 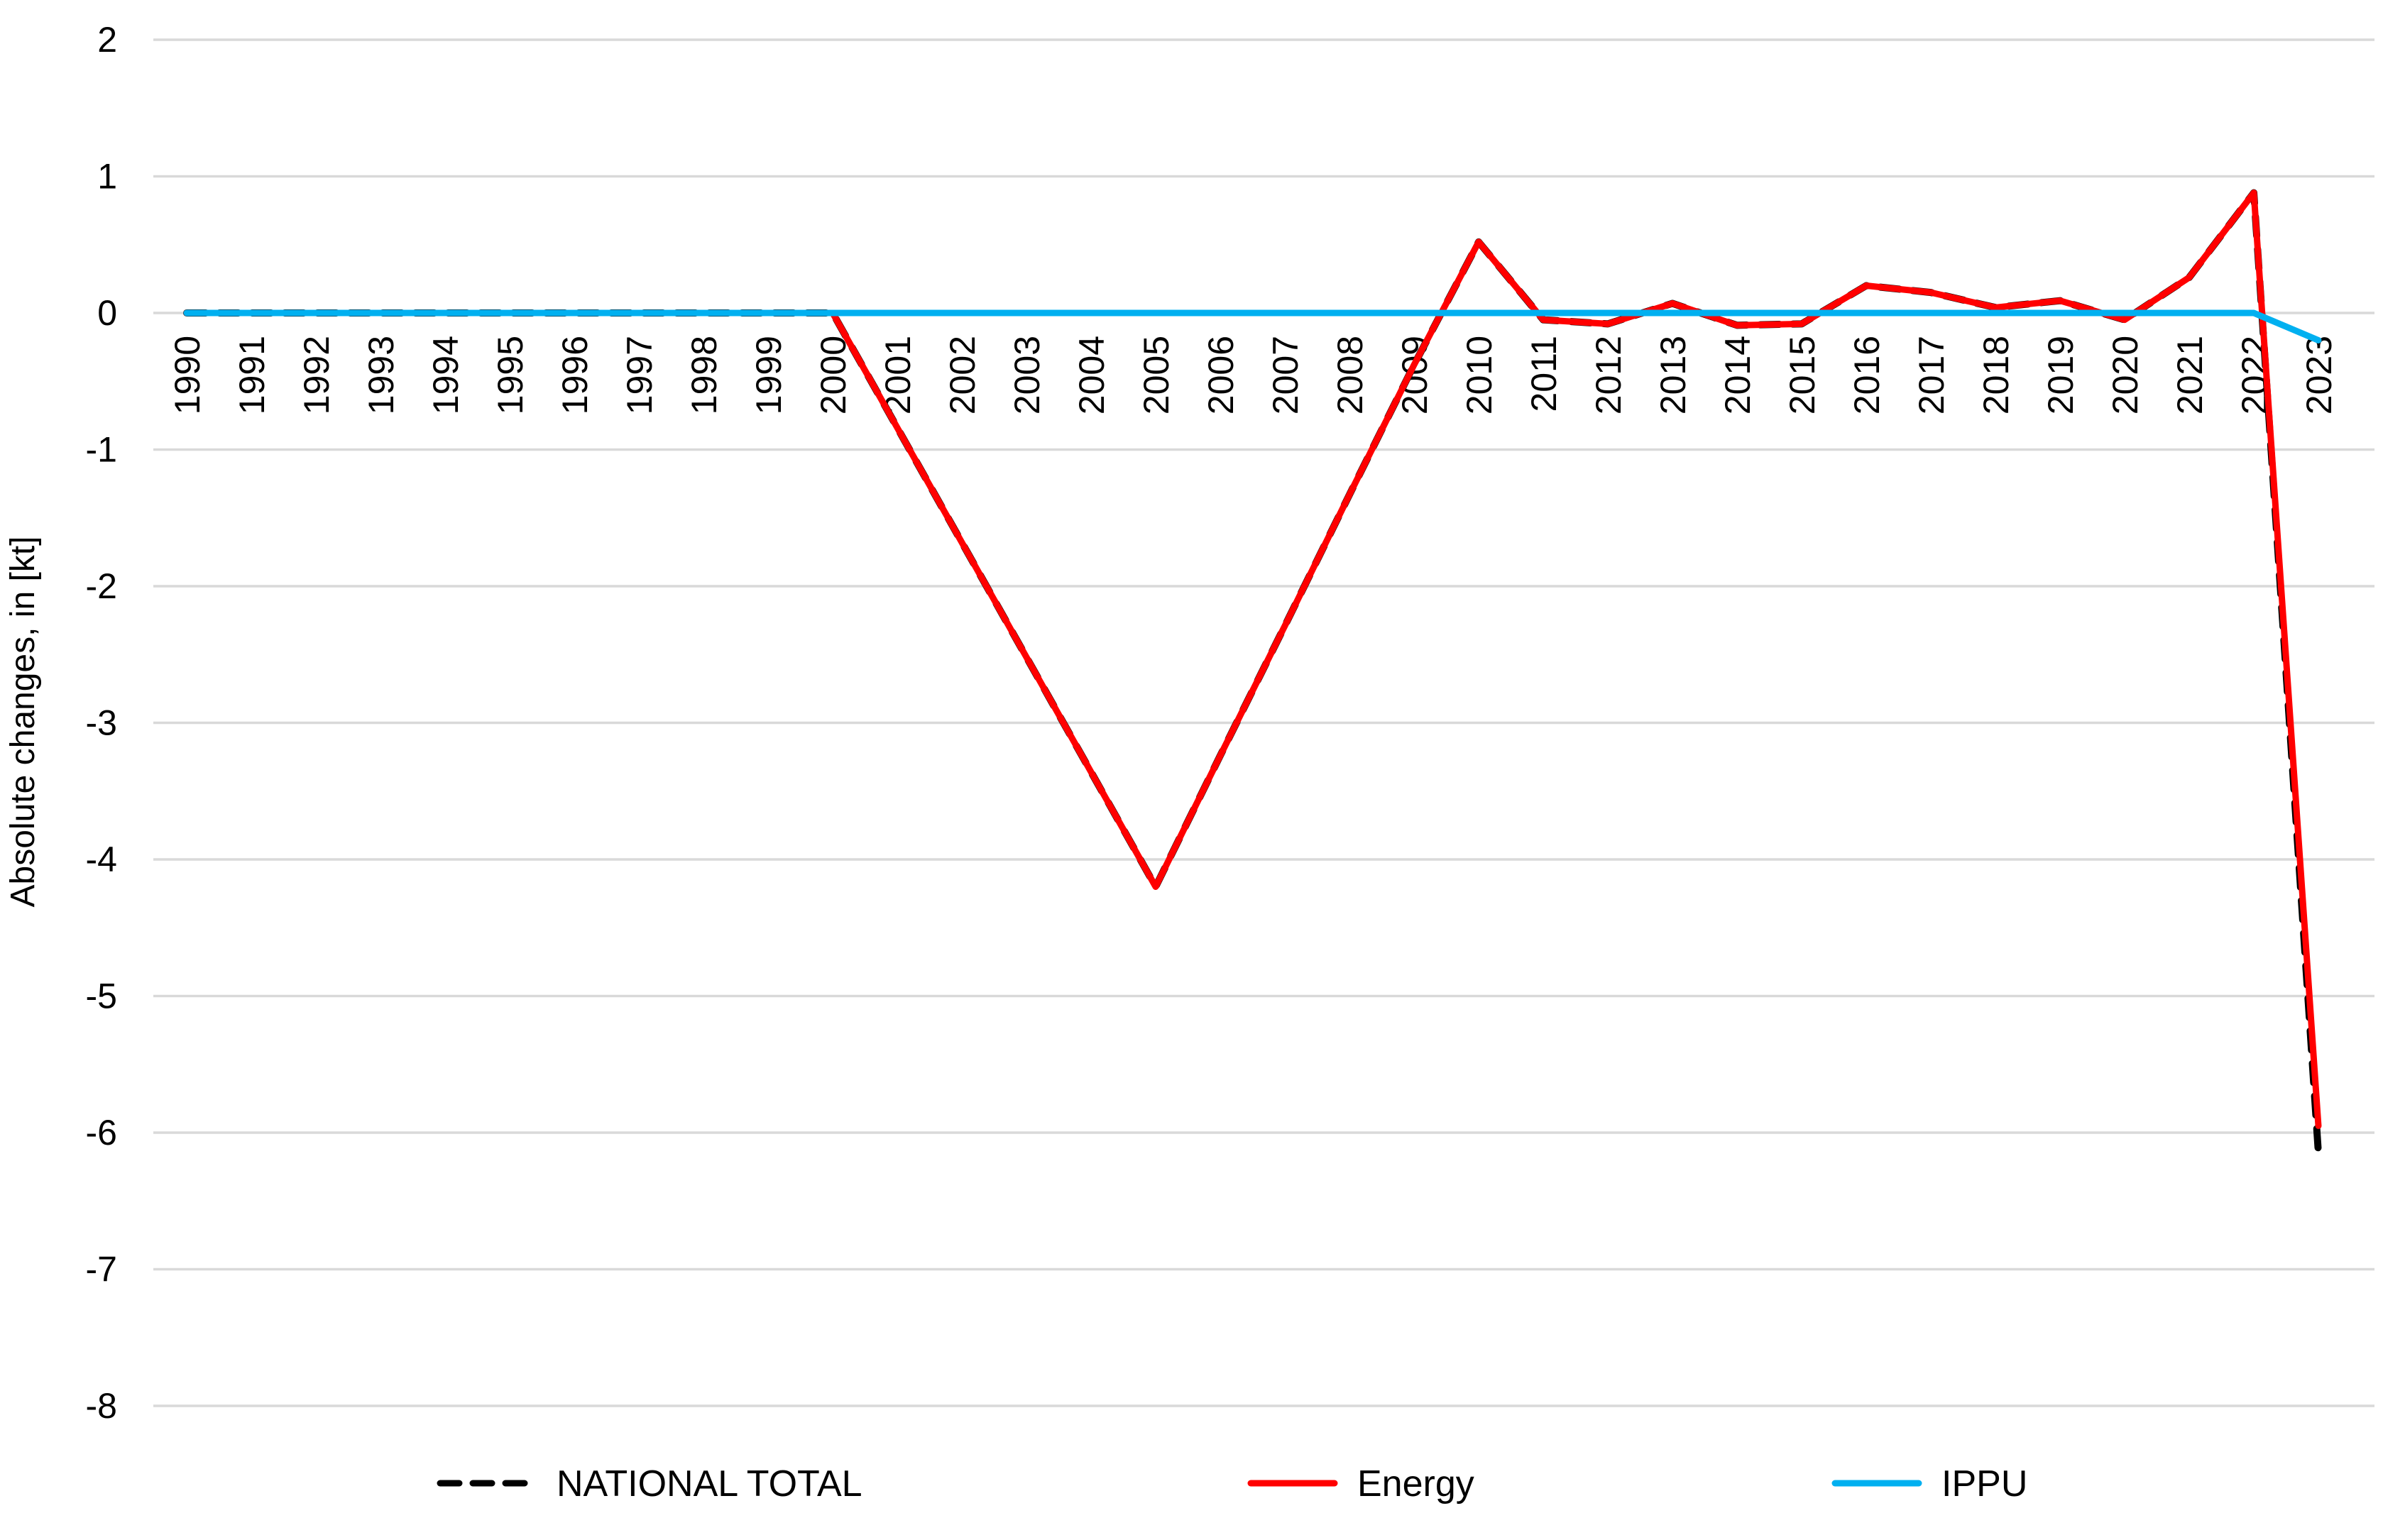 I want to click on y-tick-label--5: -5, so click(x=101, y=997).